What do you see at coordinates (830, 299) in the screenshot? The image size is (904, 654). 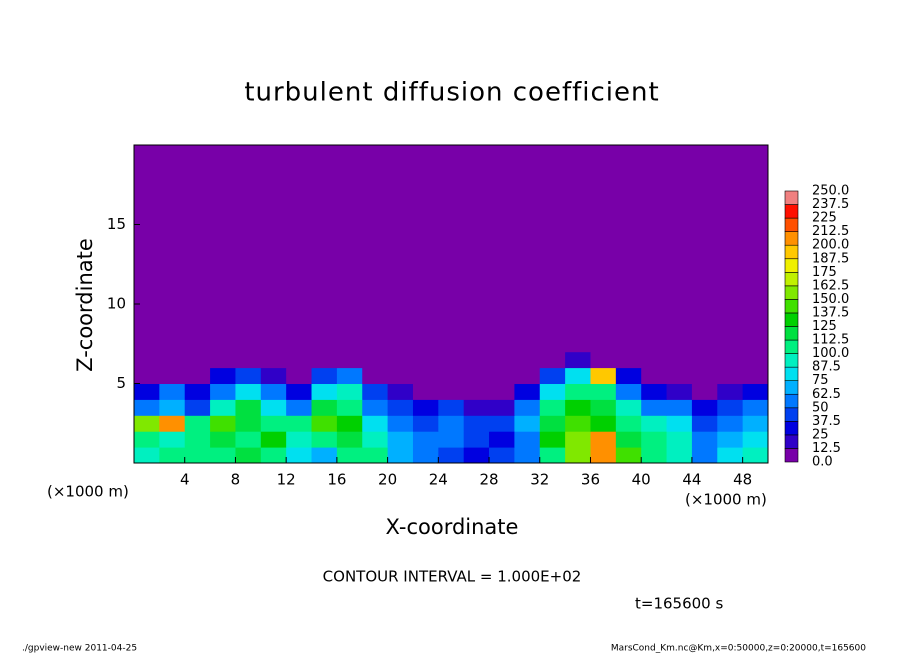 I see `colorbar-label: 150.0` at bounding box center [830, 299].